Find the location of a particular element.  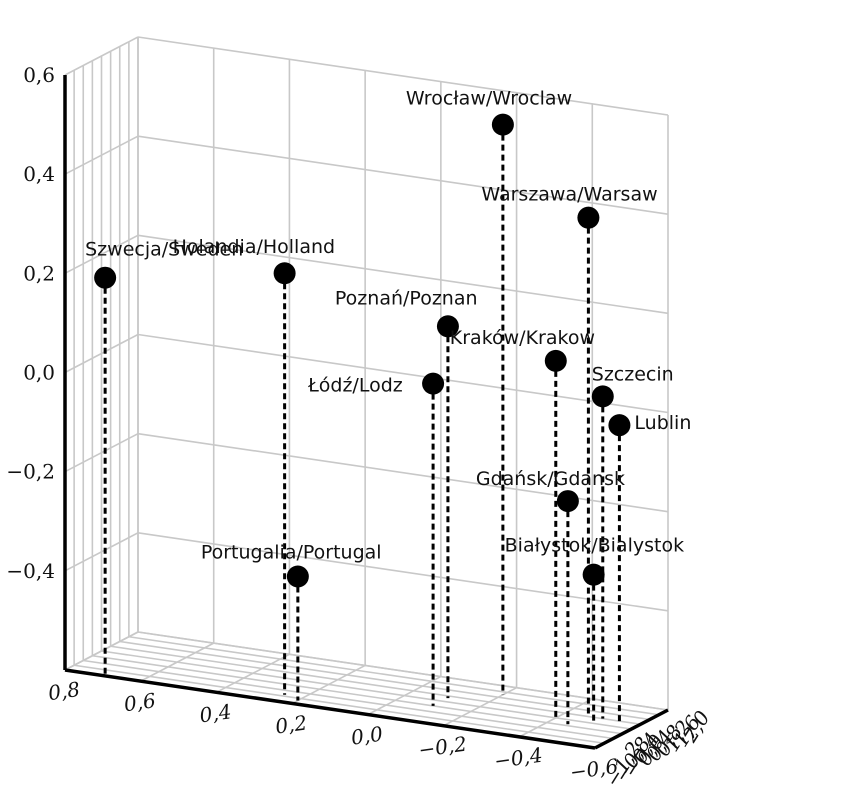

y-axis-line is located at coordinates (631, 729).